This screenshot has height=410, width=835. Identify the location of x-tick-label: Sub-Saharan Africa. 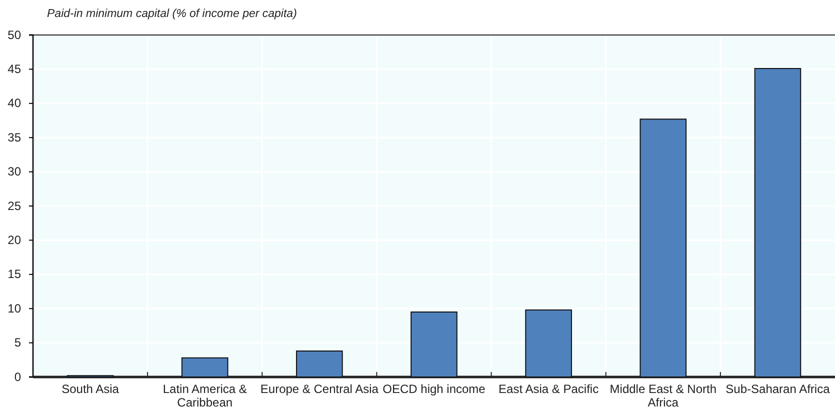
(778, 389).